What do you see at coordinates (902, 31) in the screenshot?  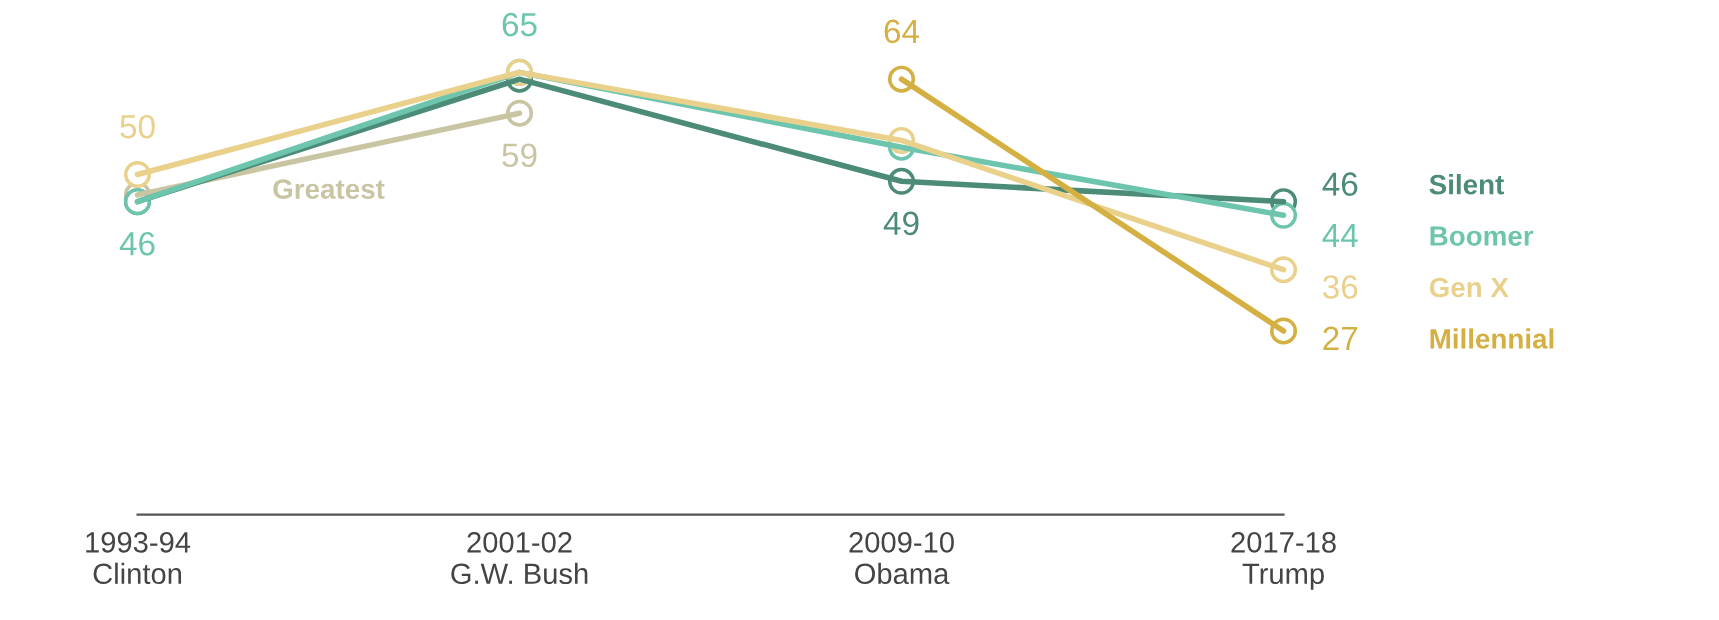 I see `data-label: 64` at bounding box center [902, 31].